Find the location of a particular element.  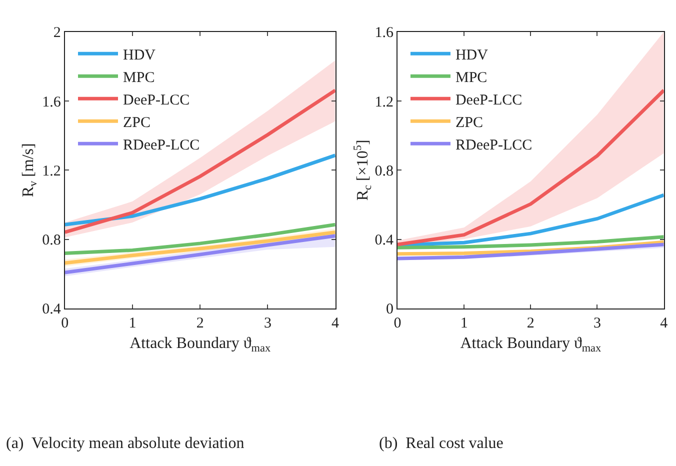

y-tick-label: 0 is located at coordinates (390, 310).